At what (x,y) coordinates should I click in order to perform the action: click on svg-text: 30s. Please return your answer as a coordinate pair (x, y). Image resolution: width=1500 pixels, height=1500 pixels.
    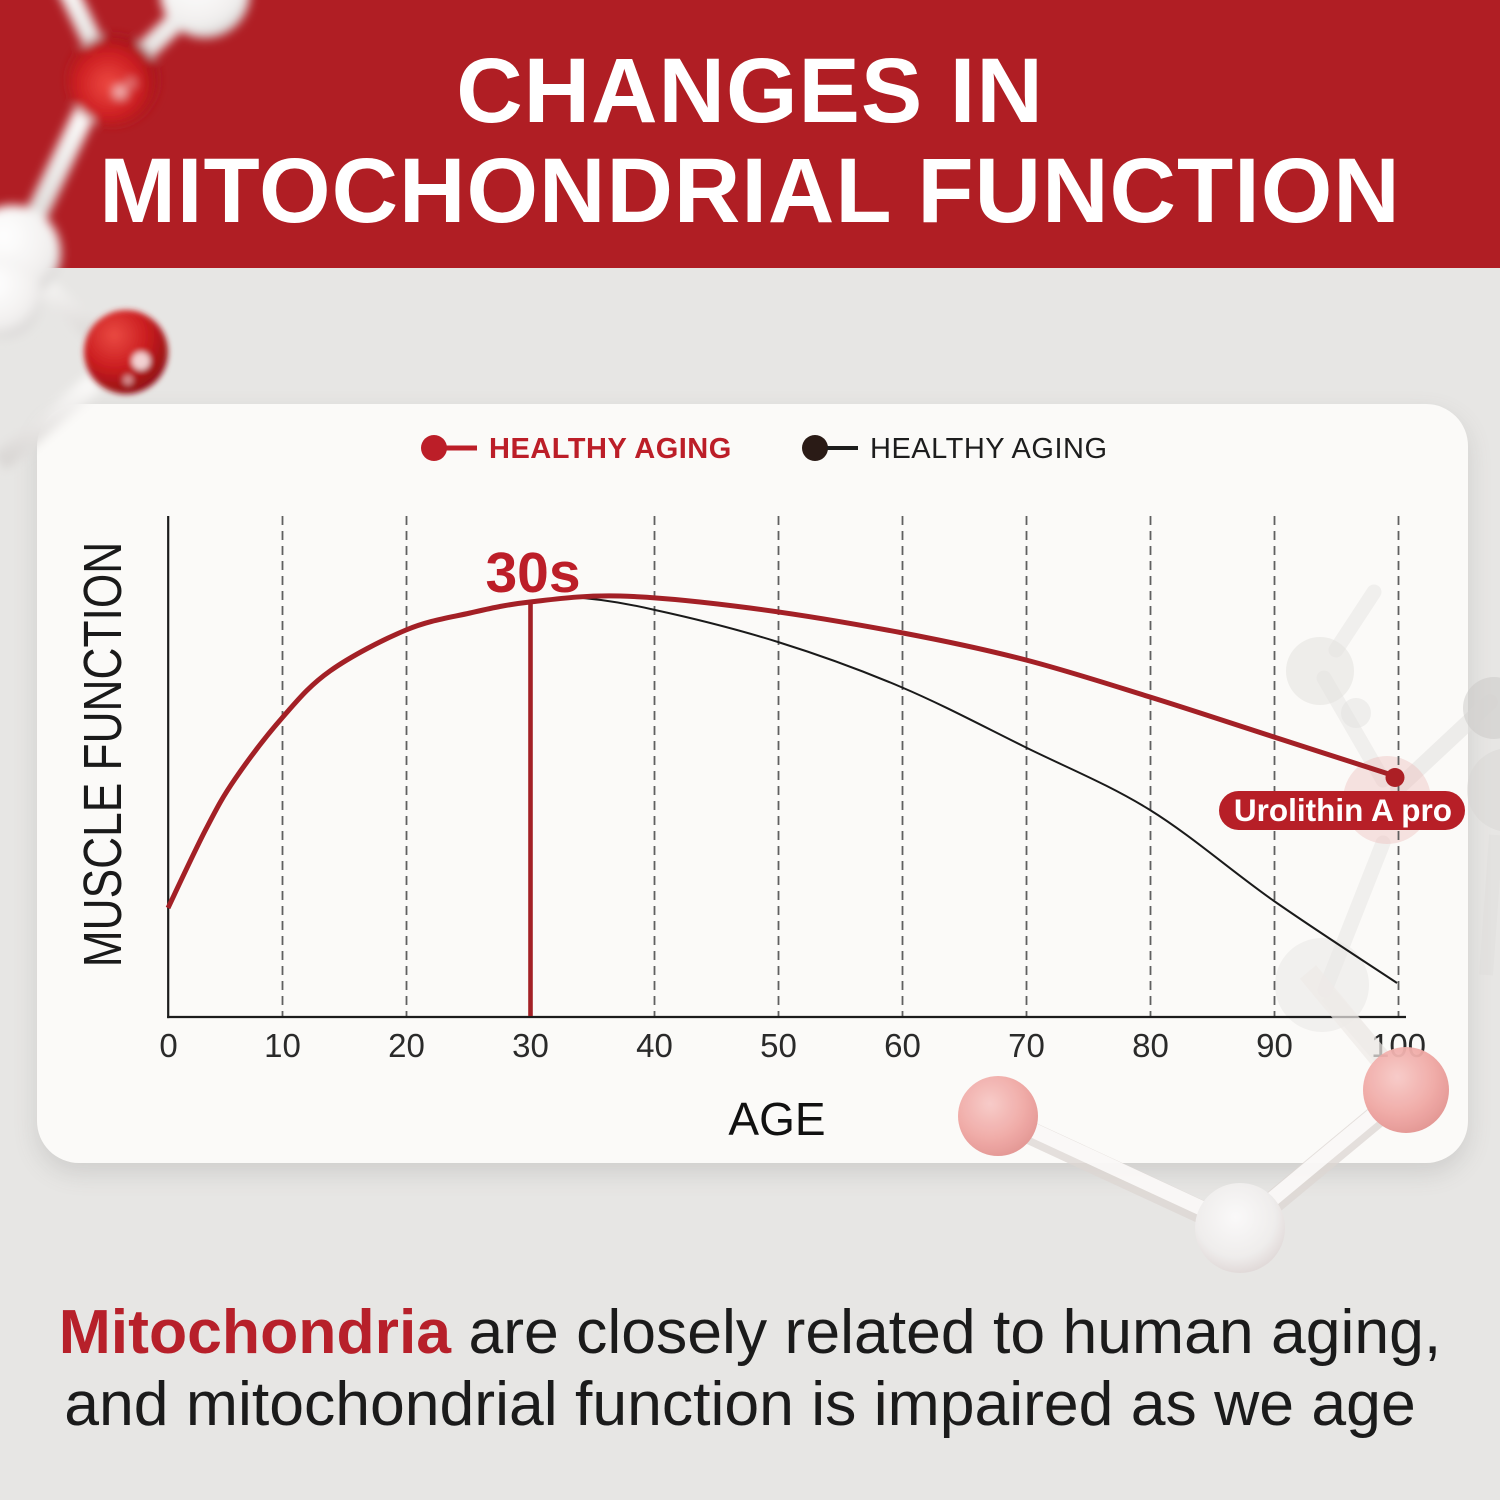
    Looking at the image, I should click on (532, 573).